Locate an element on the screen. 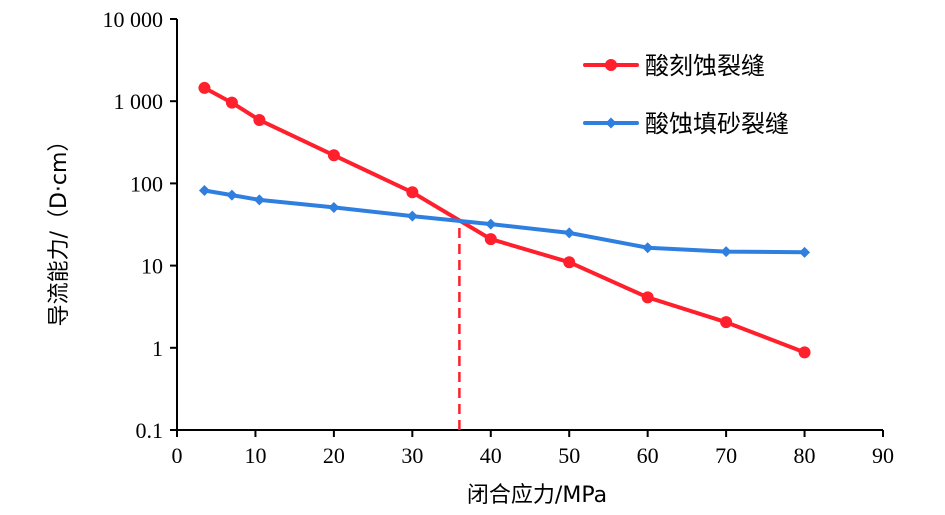 Image resolution: width=945 pixels, height=515 pixels. x-axis-title: 闭合应力/MPa is located at coordinates (537, 495).